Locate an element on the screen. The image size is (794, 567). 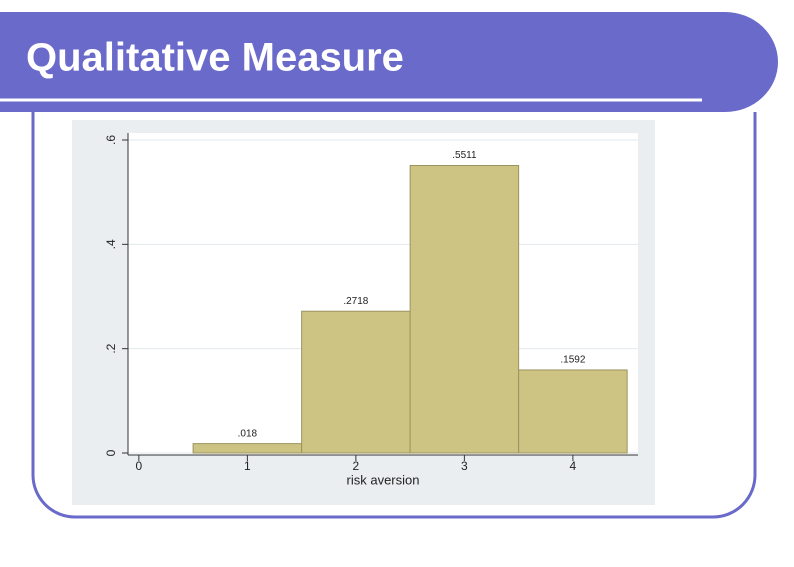
slide-title: Qualitative Measure is located at coordinates (215, 58).